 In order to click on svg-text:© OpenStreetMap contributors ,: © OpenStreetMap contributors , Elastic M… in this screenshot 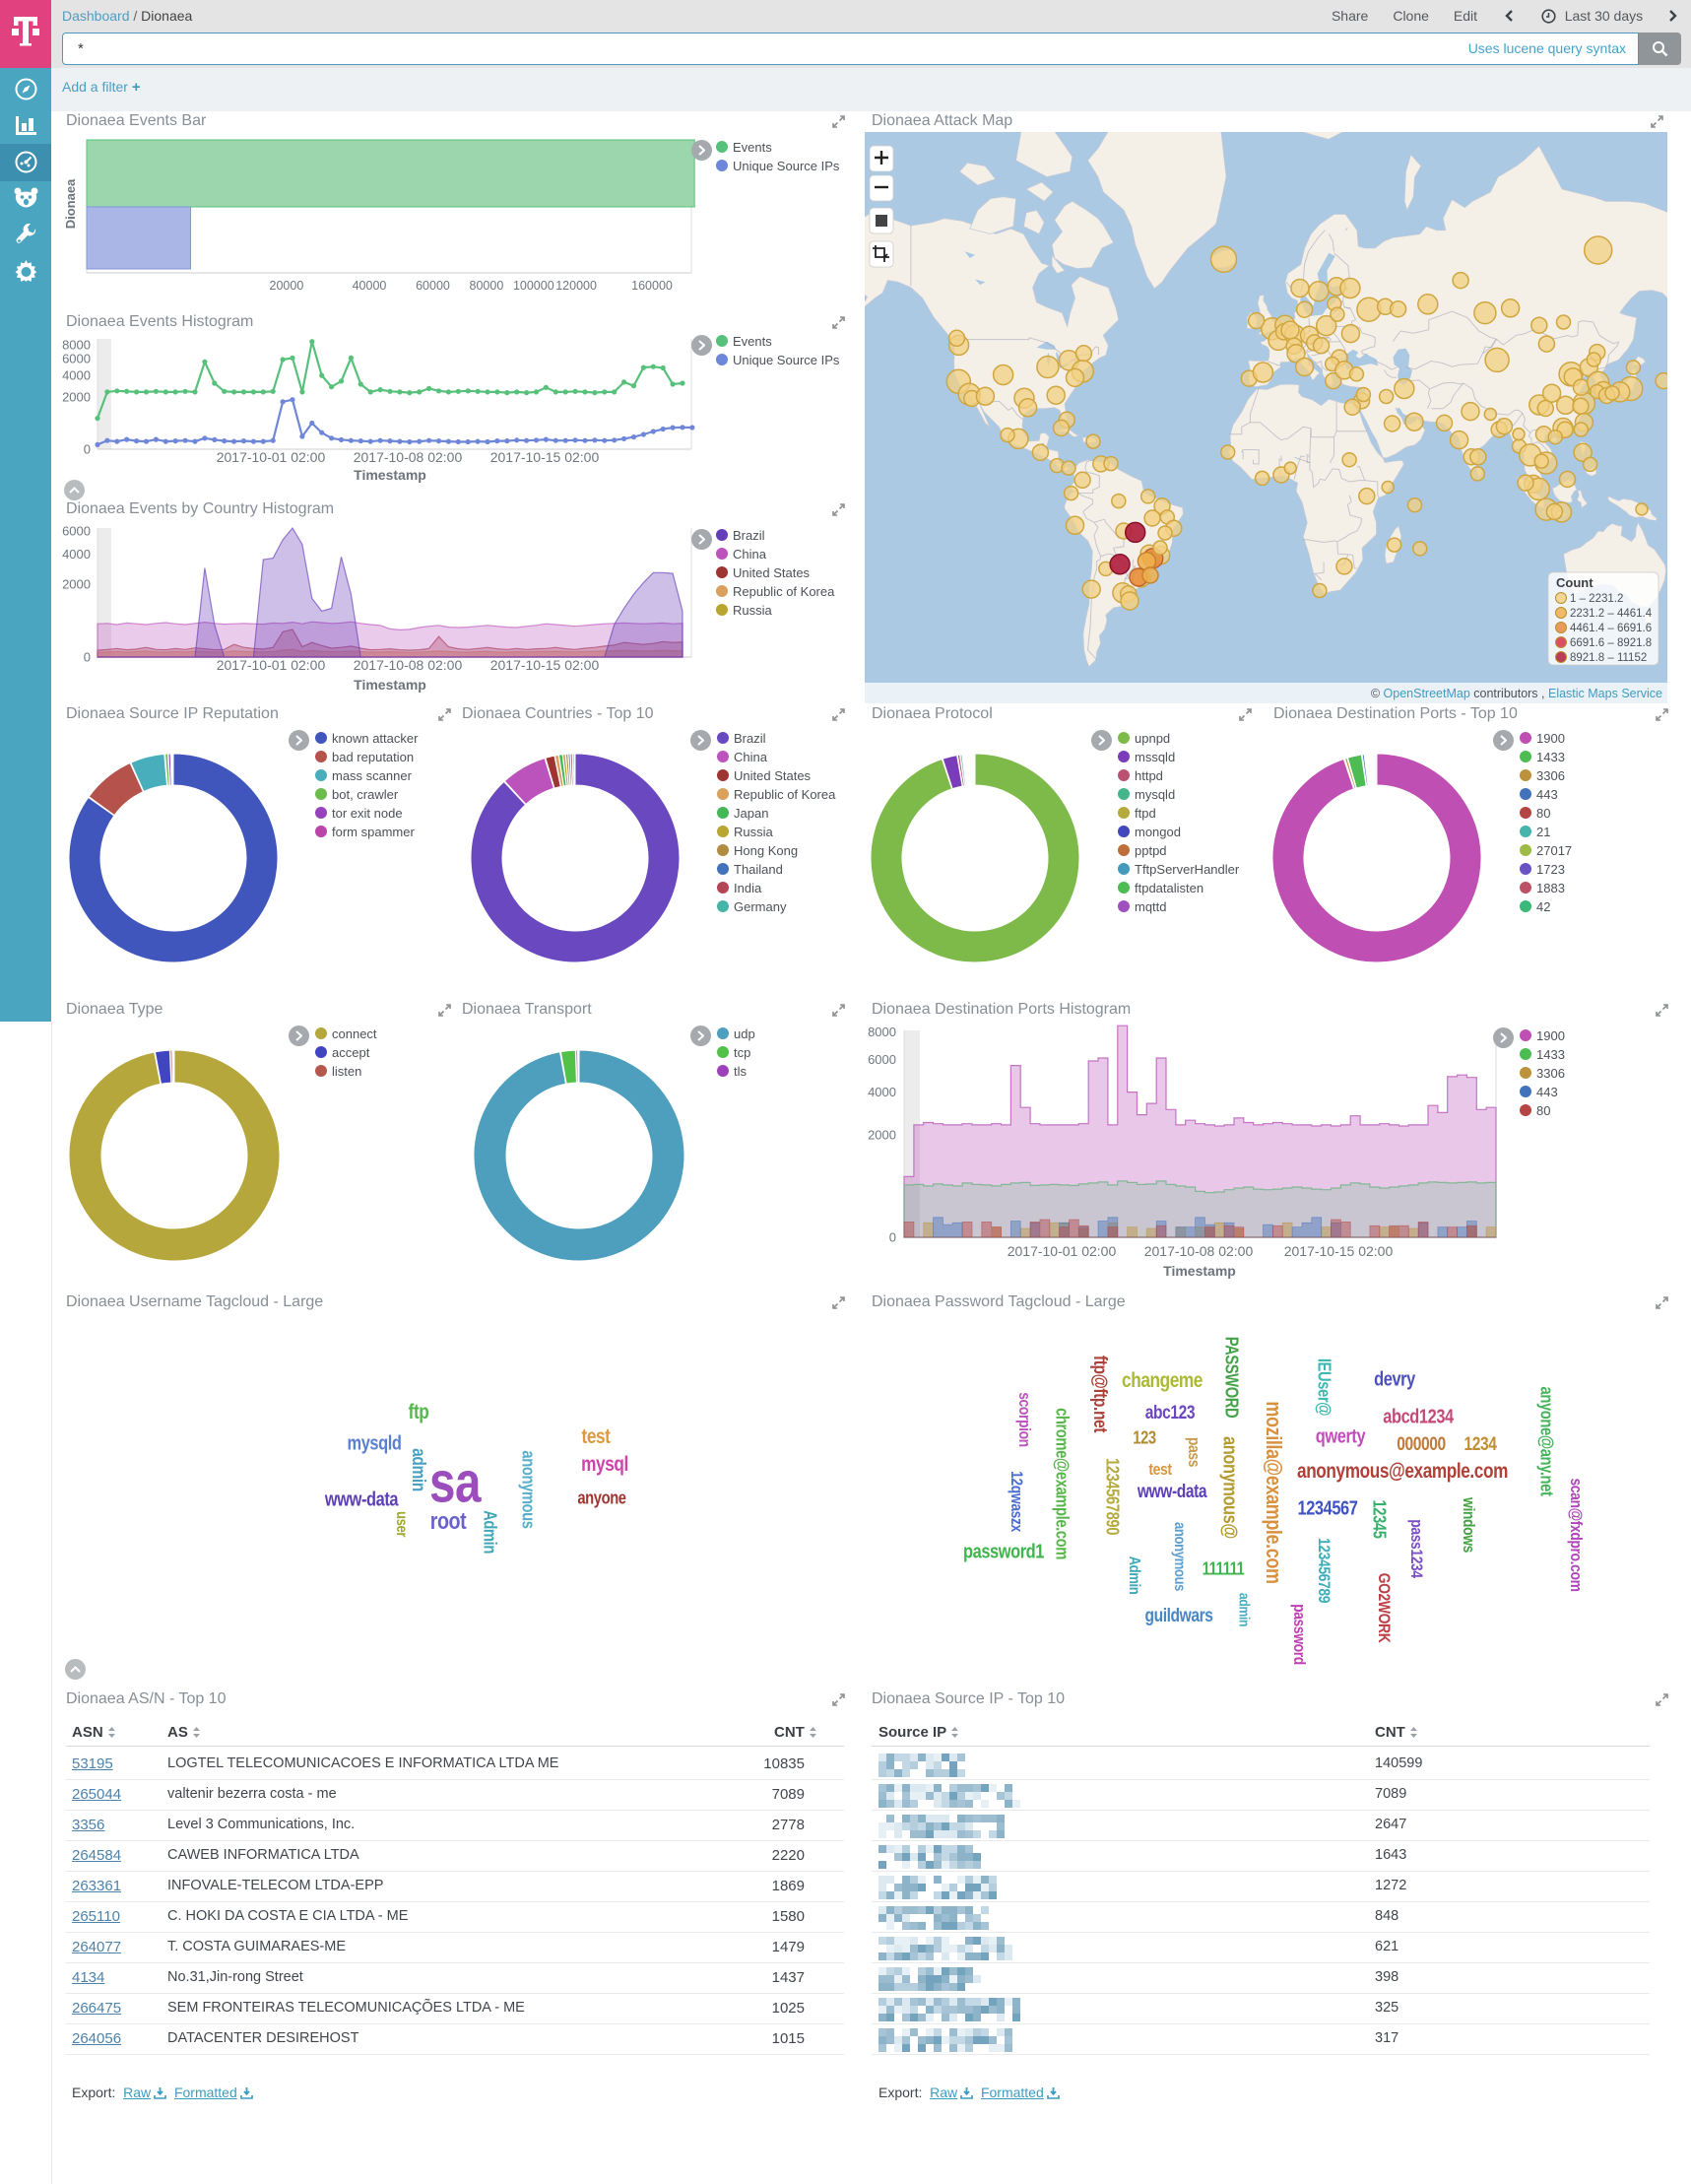, I will do `click(1516, 693)`.